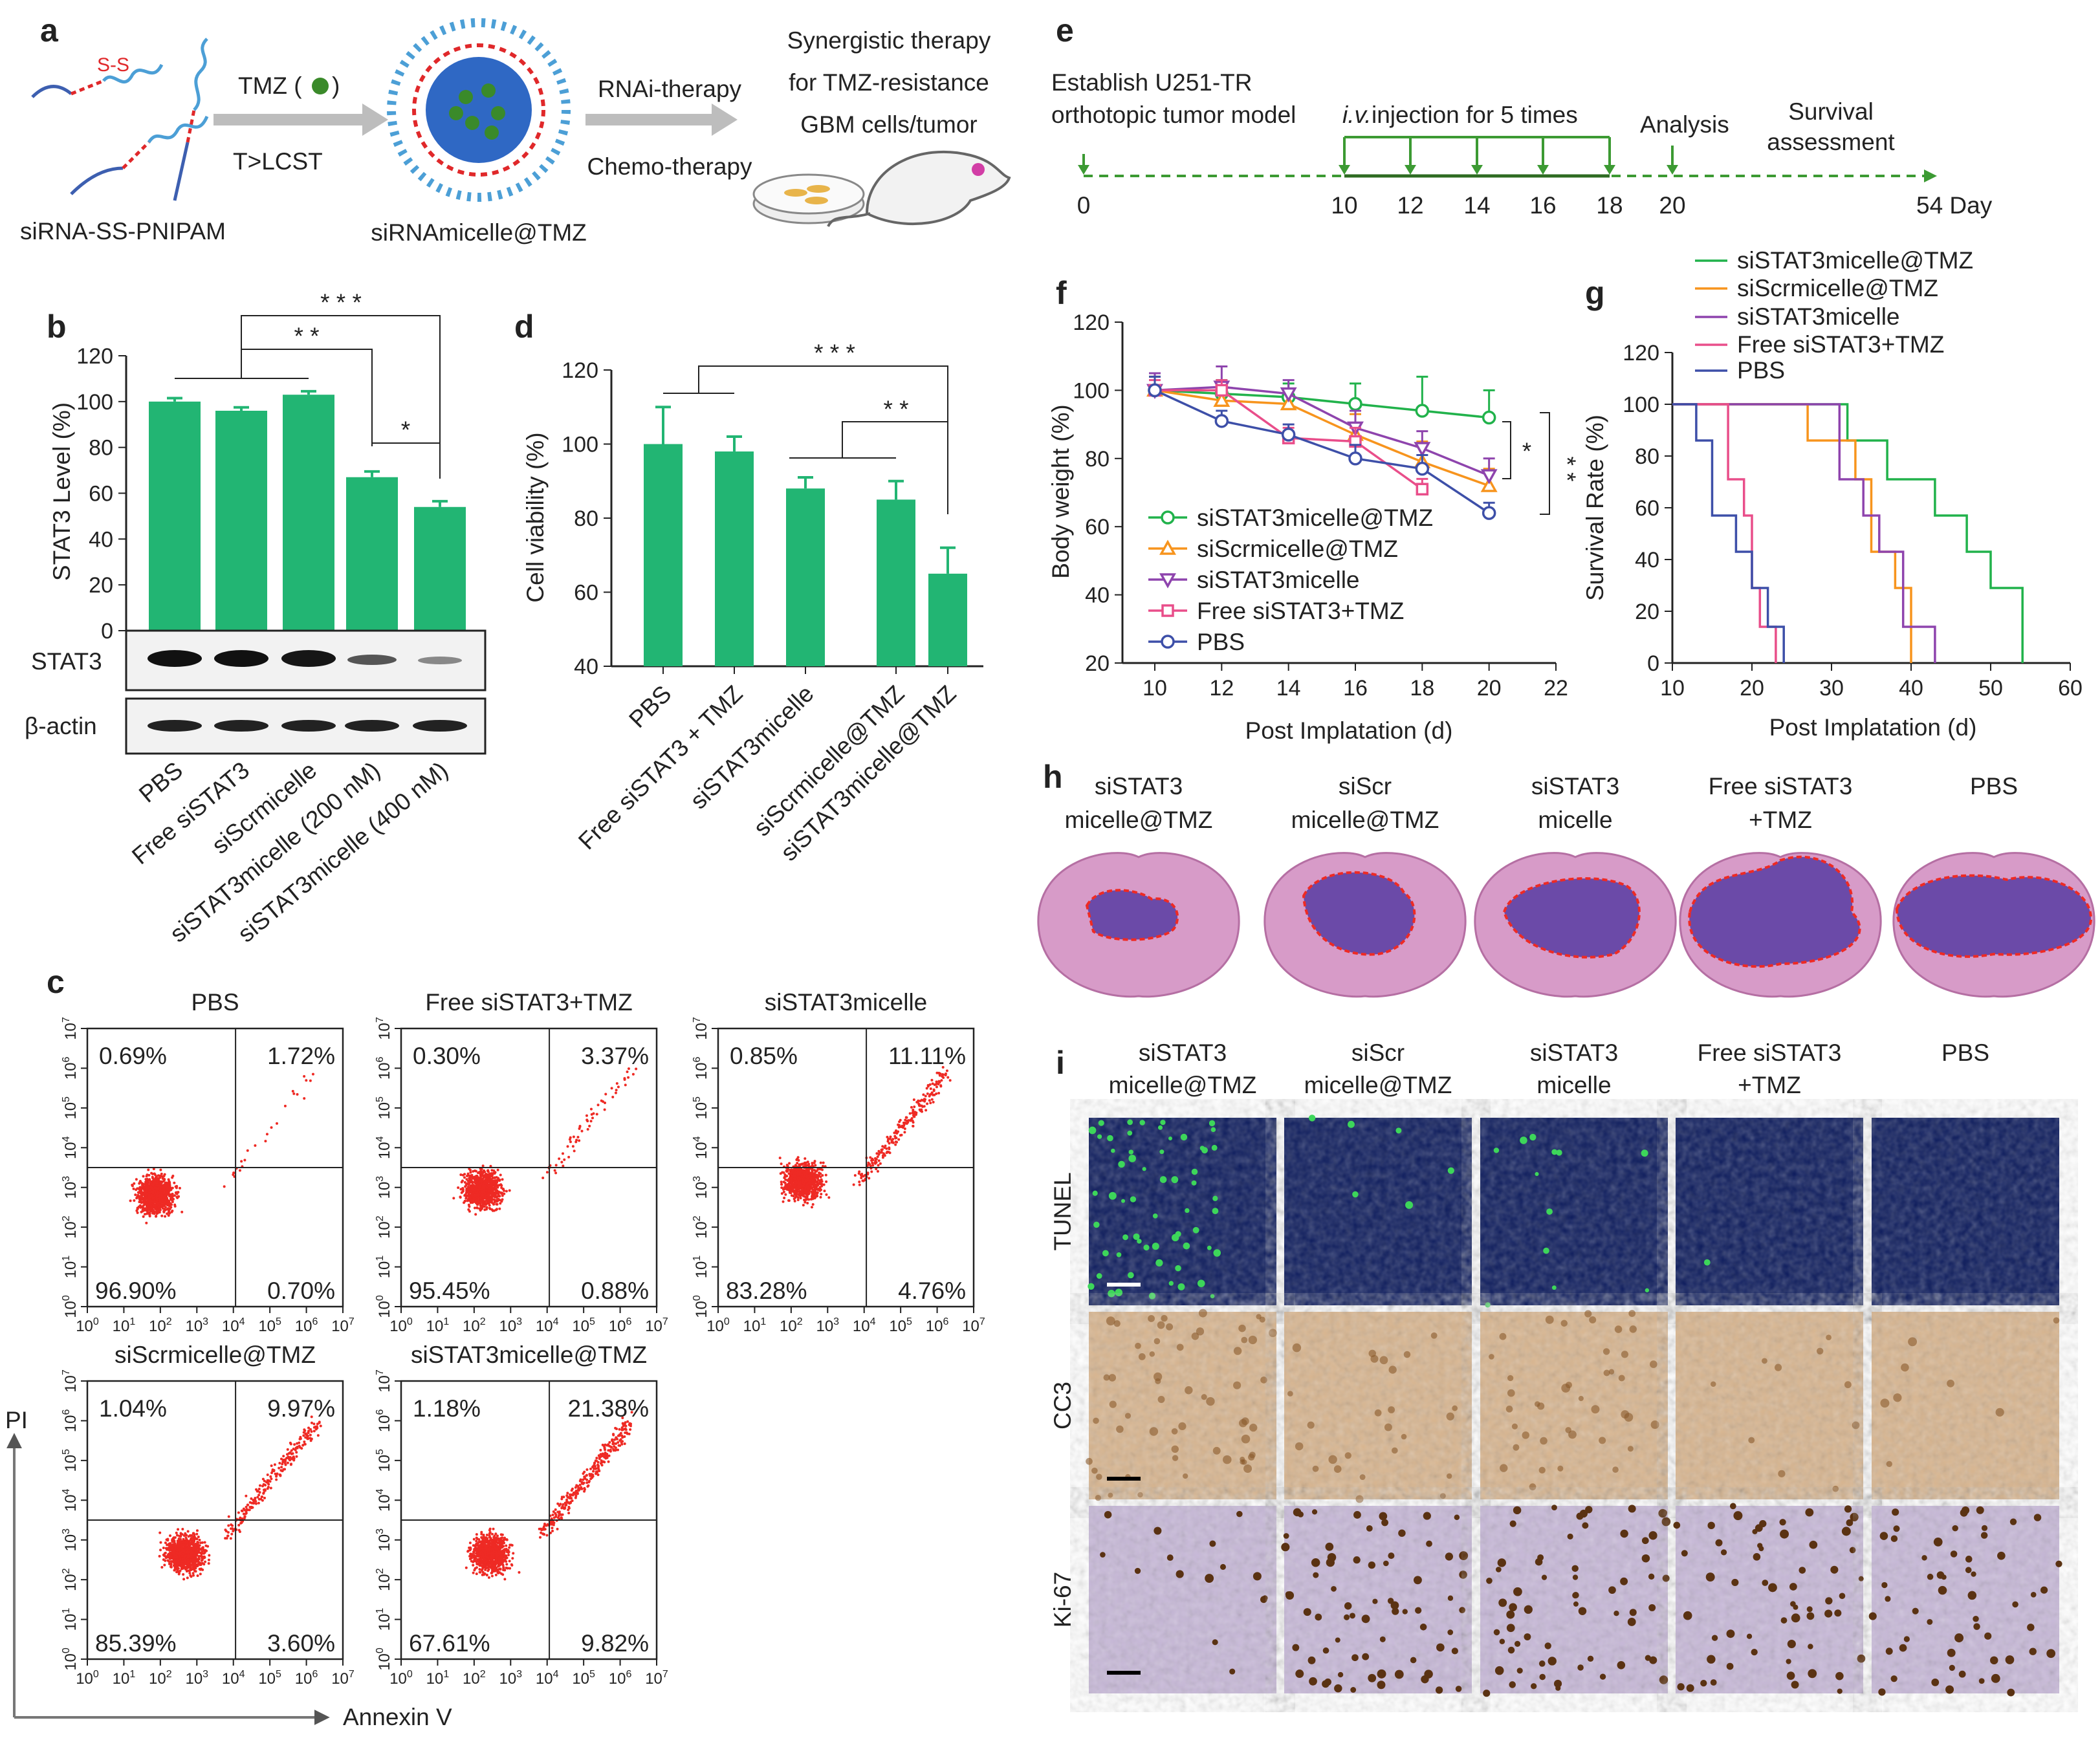 The image size is (2100, 1740). I want to click on x-tick-label: 10⁴, so click(547, 1325).